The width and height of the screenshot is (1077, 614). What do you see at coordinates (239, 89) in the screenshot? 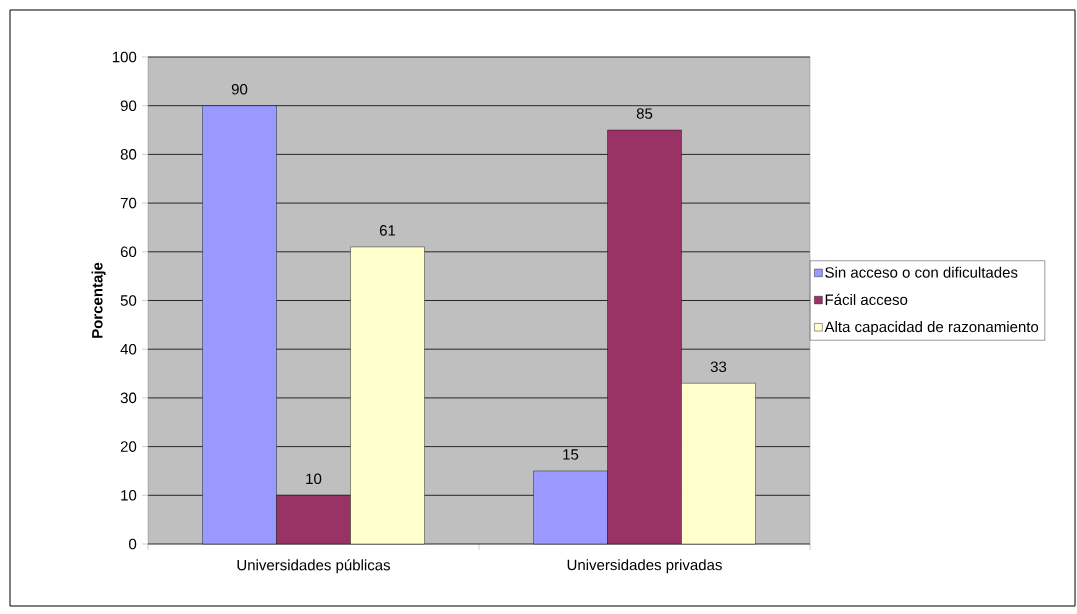
I see `data-label: 90` at bounding box center [239, 89].